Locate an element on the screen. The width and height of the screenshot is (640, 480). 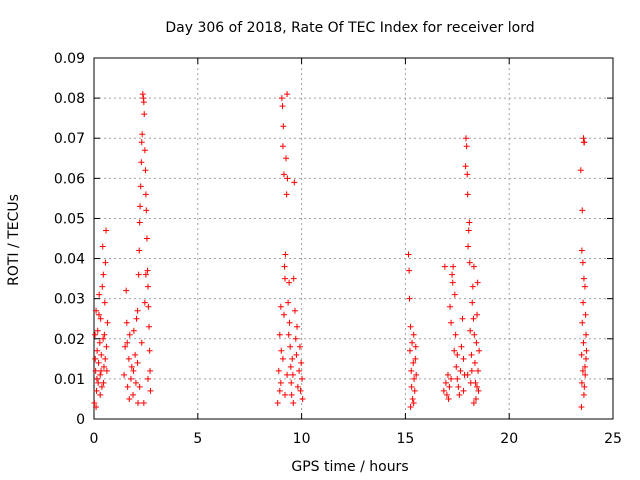
x-tick-label: 20 is located at coordinates (509, 439).